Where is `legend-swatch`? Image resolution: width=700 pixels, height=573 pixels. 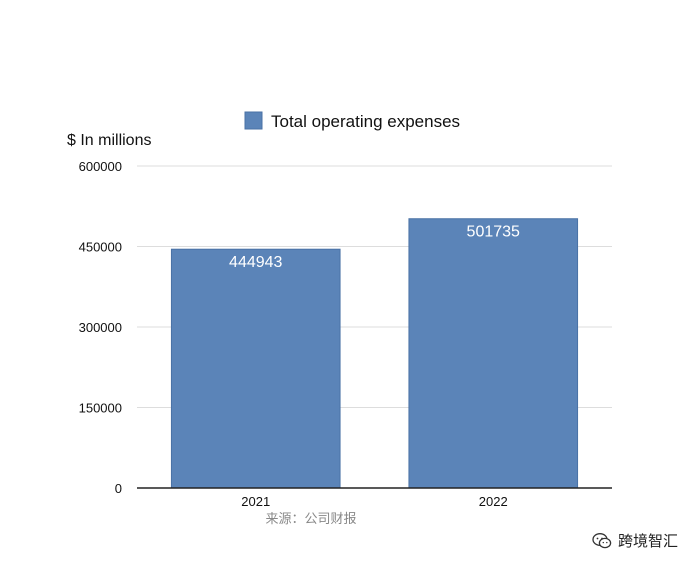
legend-swatch is located at coordinates (253, 120).